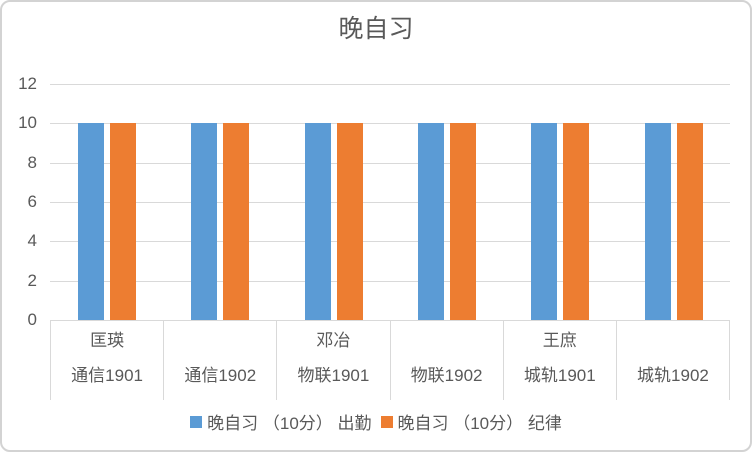 This screenshot has height=452, width=752. What do you see at coordinates (32, 319) in the screenshot?
I see `y-axis-label: 0` at bounding box center [32, 319].